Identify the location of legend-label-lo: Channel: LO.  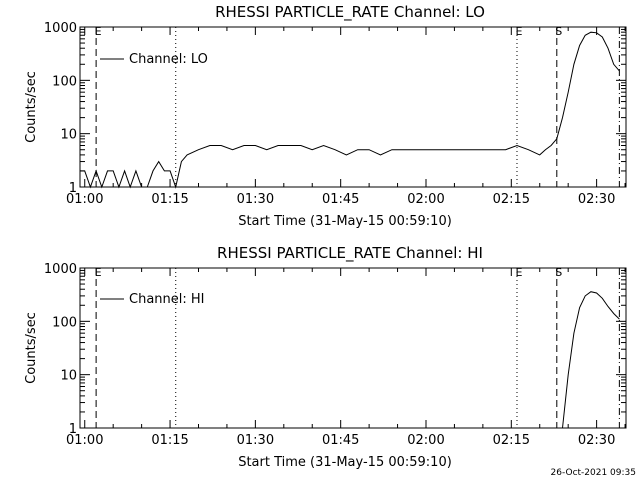
(168, 59).